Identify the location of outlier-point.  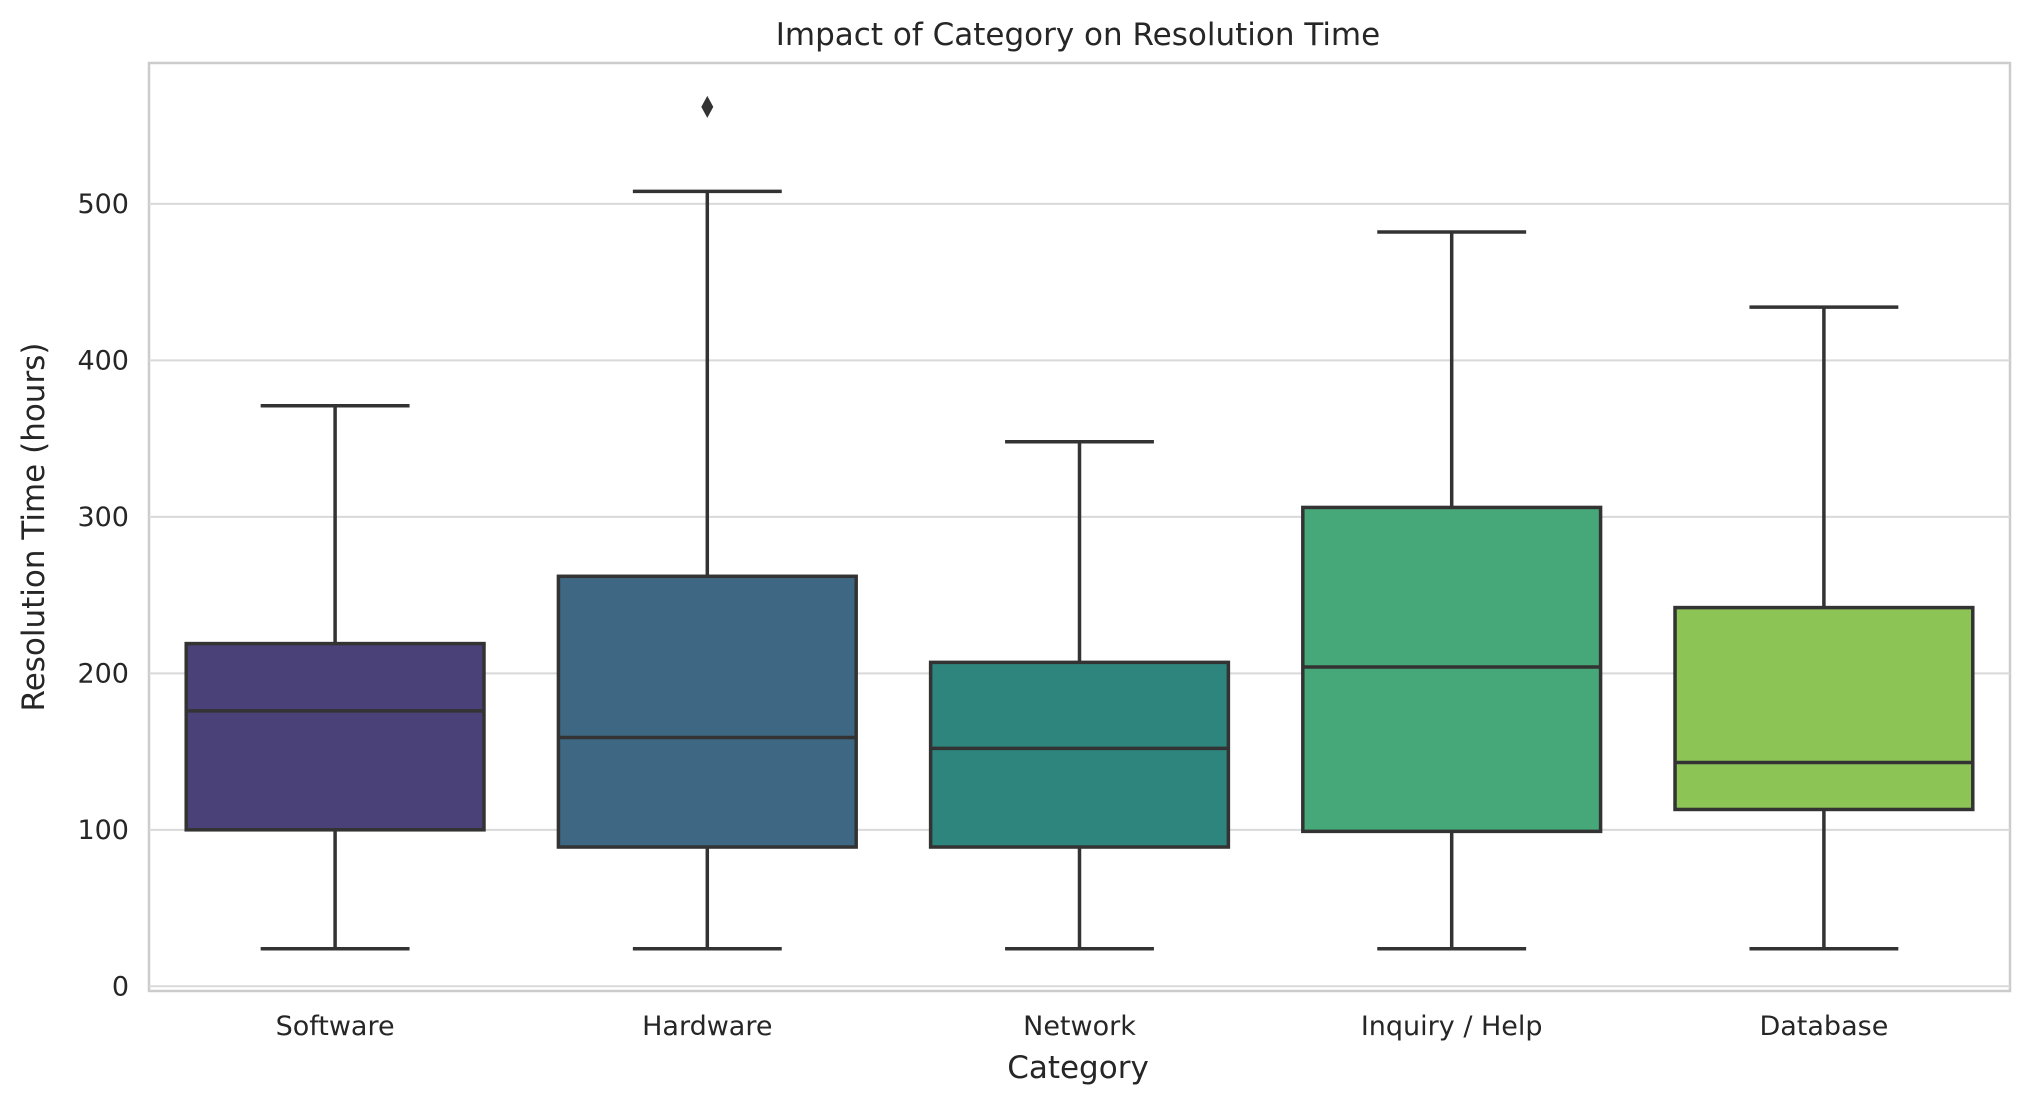
(707, 106).